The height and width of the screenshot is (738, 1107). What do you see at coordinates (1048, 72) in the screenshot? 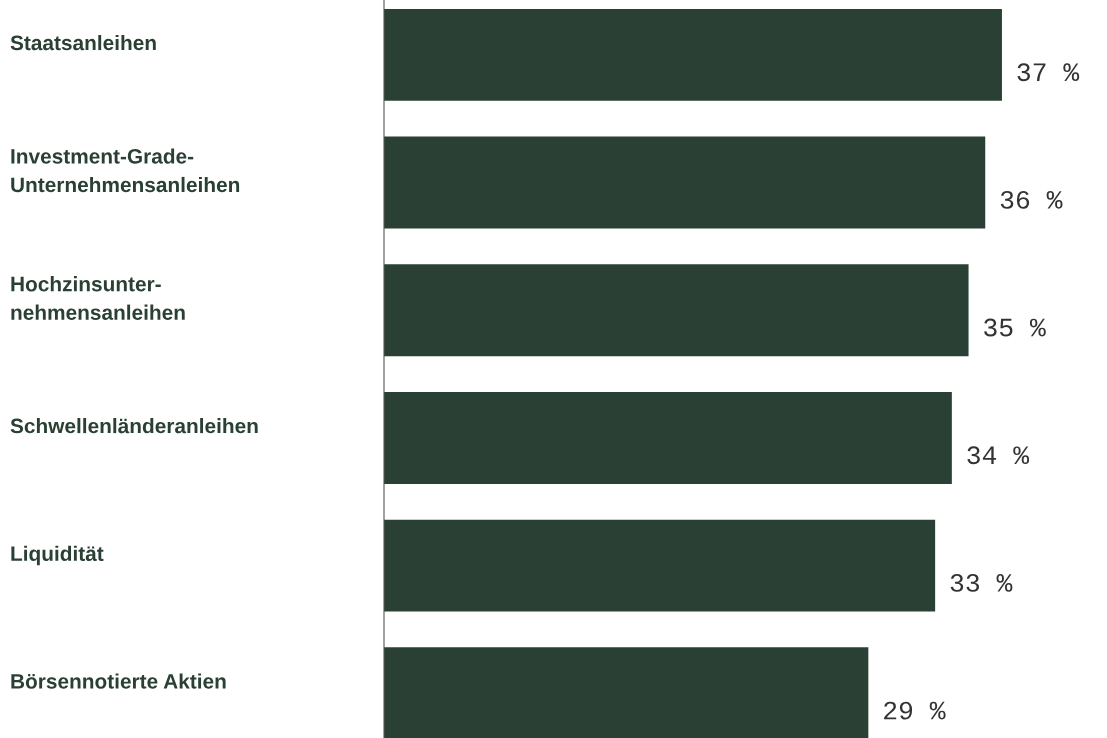
I see `data-label: 37 %` at bounding box center [1048, 72].